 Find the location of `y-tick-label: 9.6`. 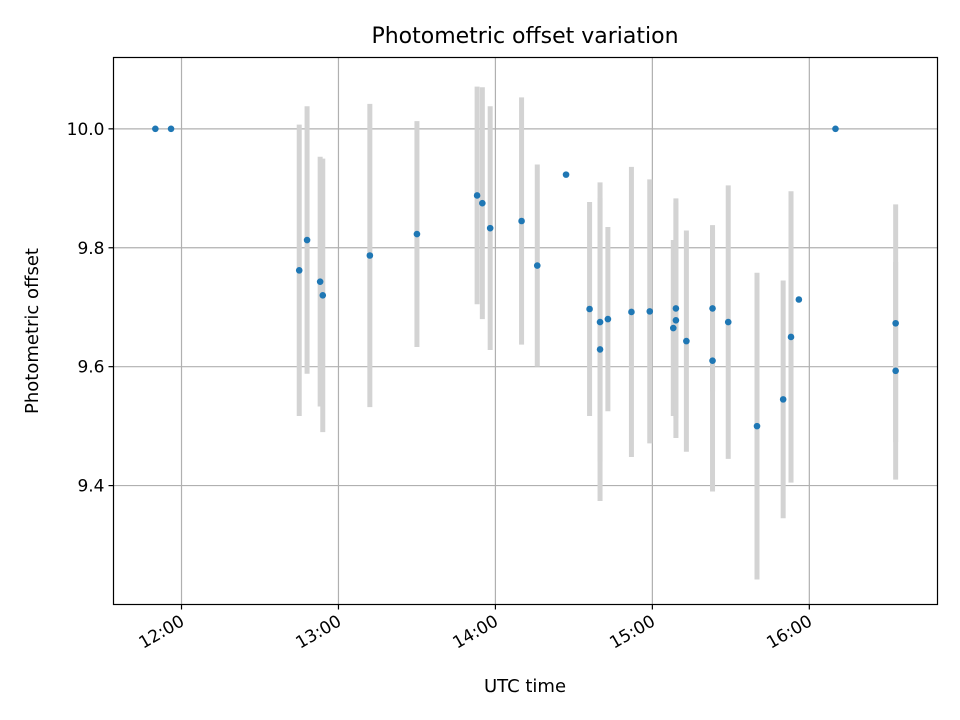

y-tick-label: 9.6 is located at coordinates (90, 368).